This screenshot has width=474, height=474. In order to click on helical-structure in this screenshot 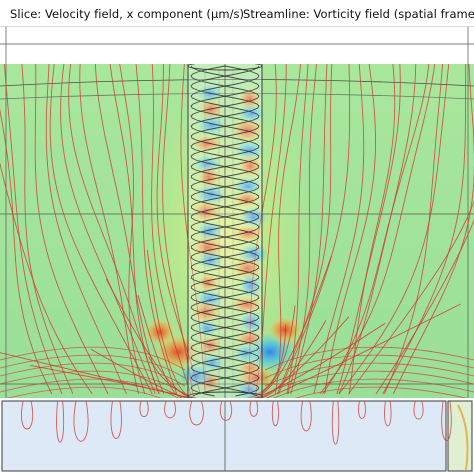, I will do `click(225, 231)`.